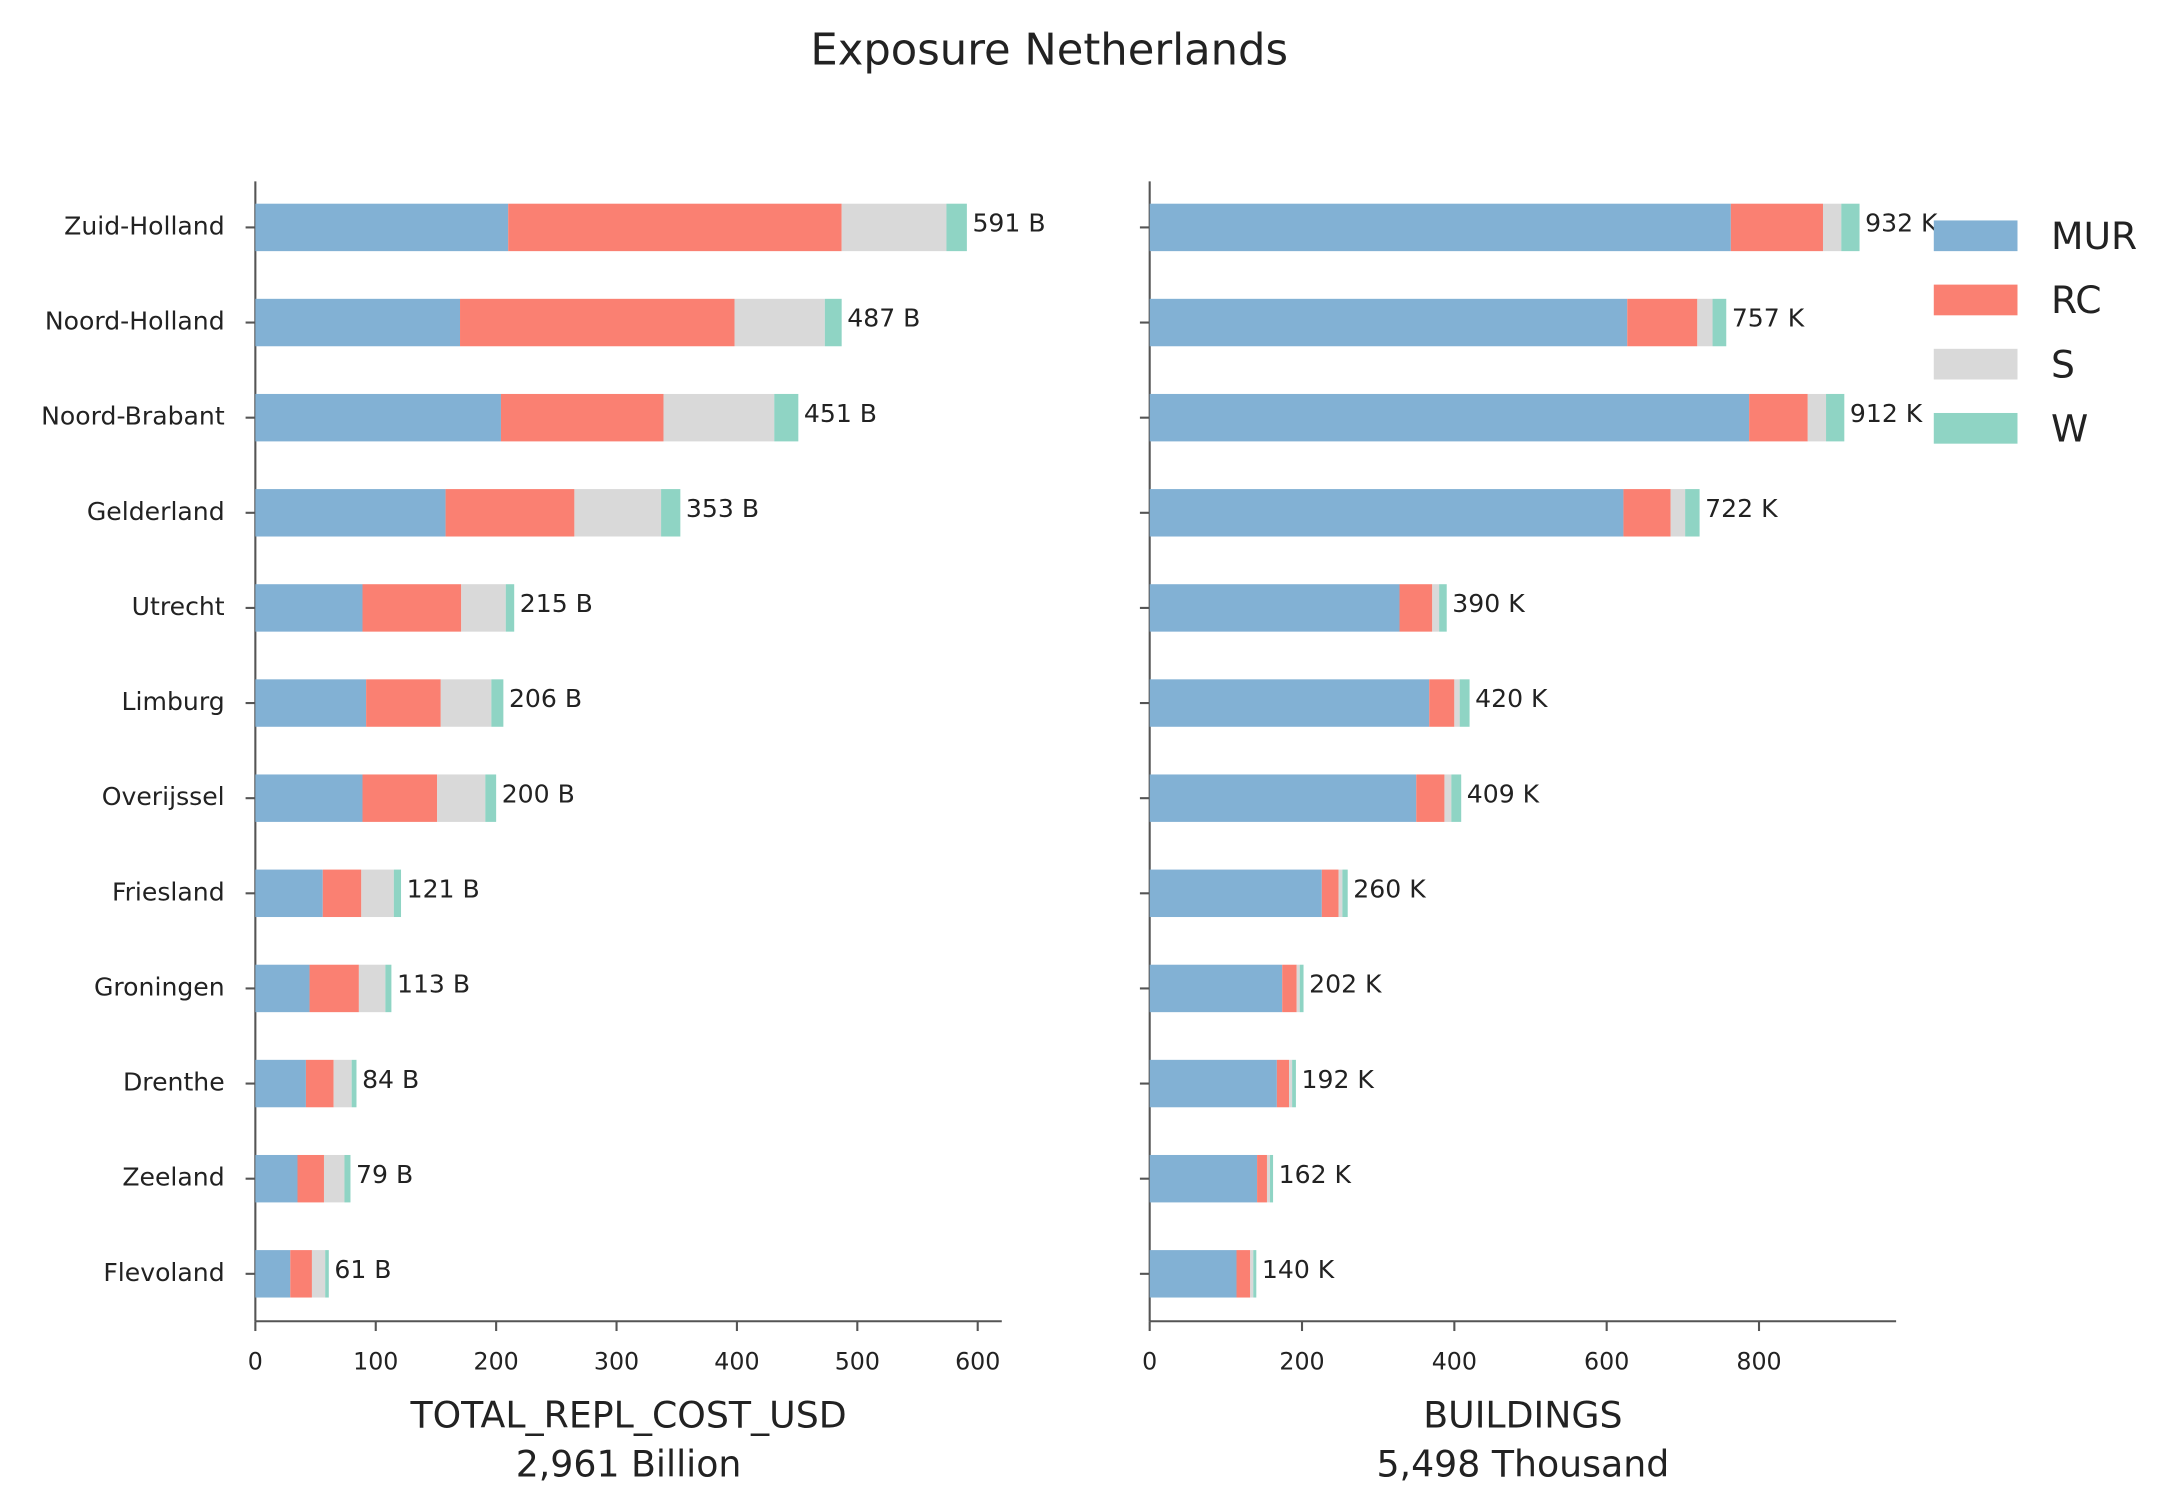  I want to click on y-tick-label: Friesland, so click(168, 891).